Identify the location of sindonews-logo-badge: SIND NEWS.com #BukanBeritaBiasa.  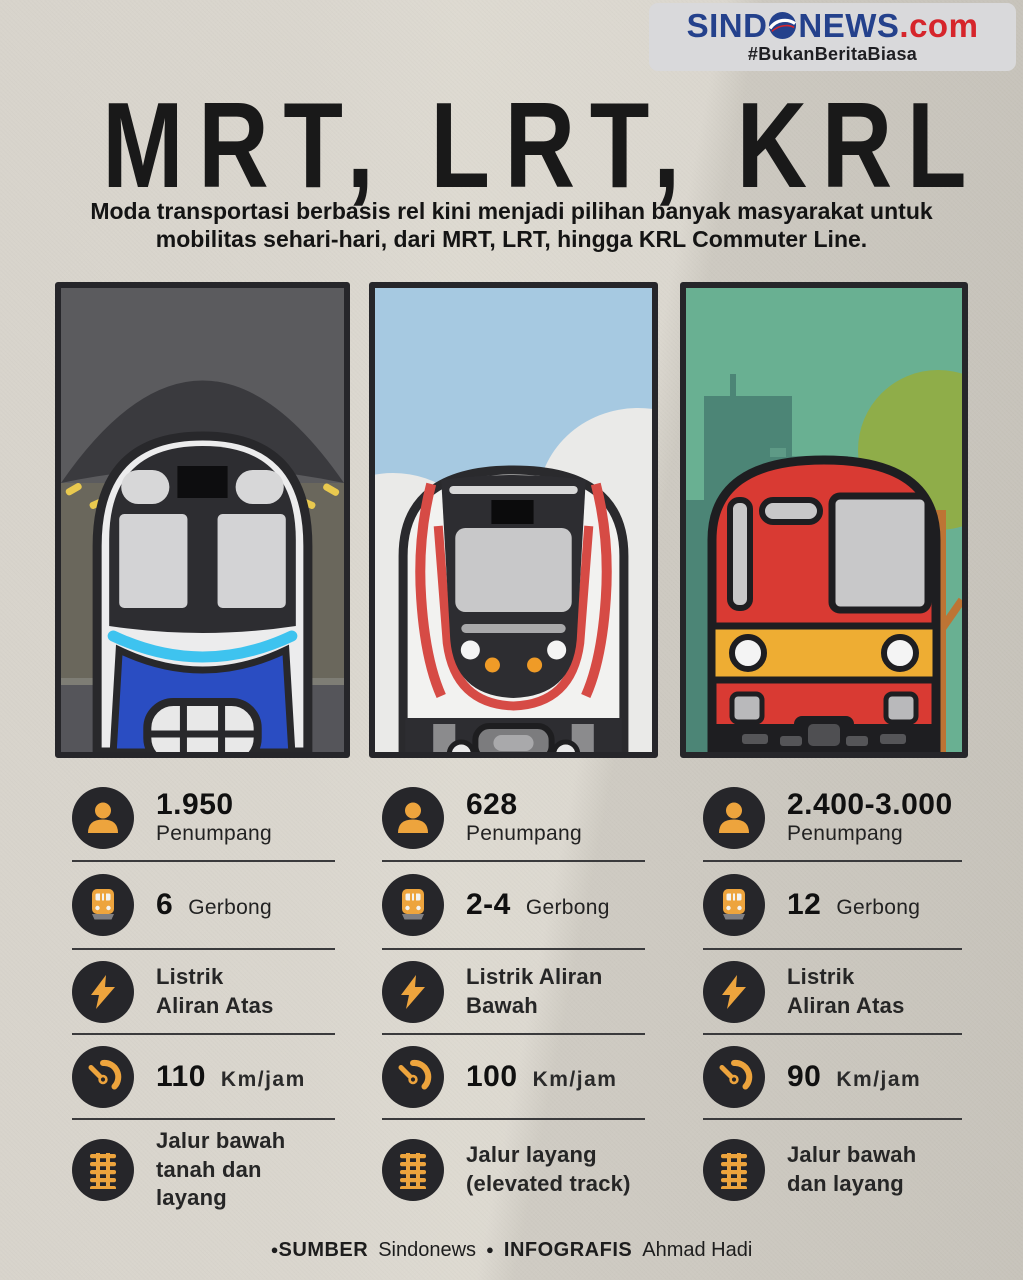
(832, 37).